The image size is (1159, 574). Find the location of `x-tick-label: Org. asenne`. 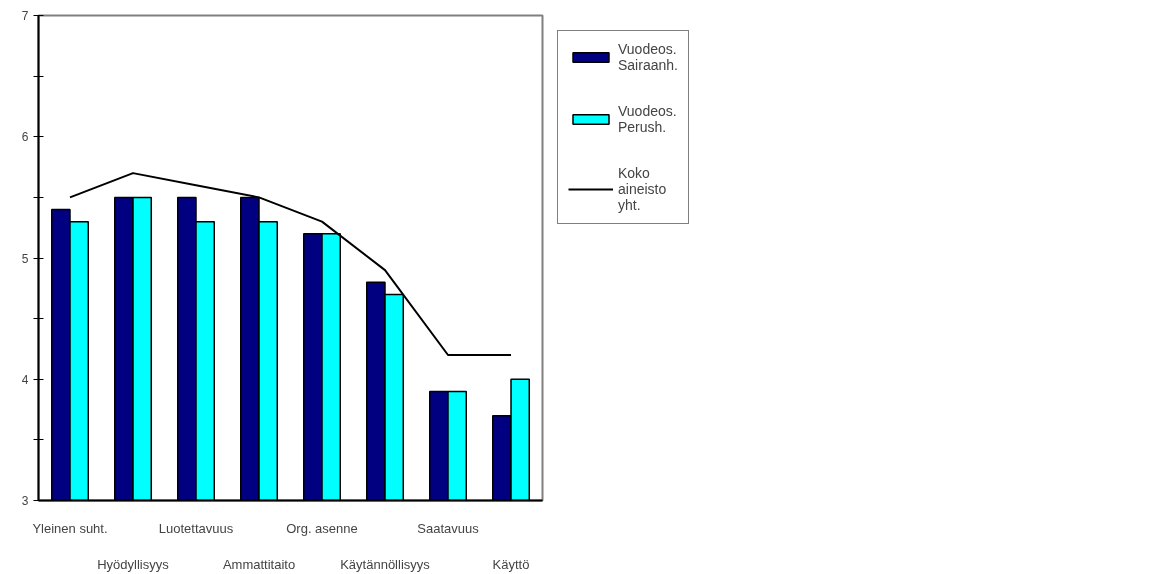

x-tick-label: Org. asenne is located at coordinates (322, 528).